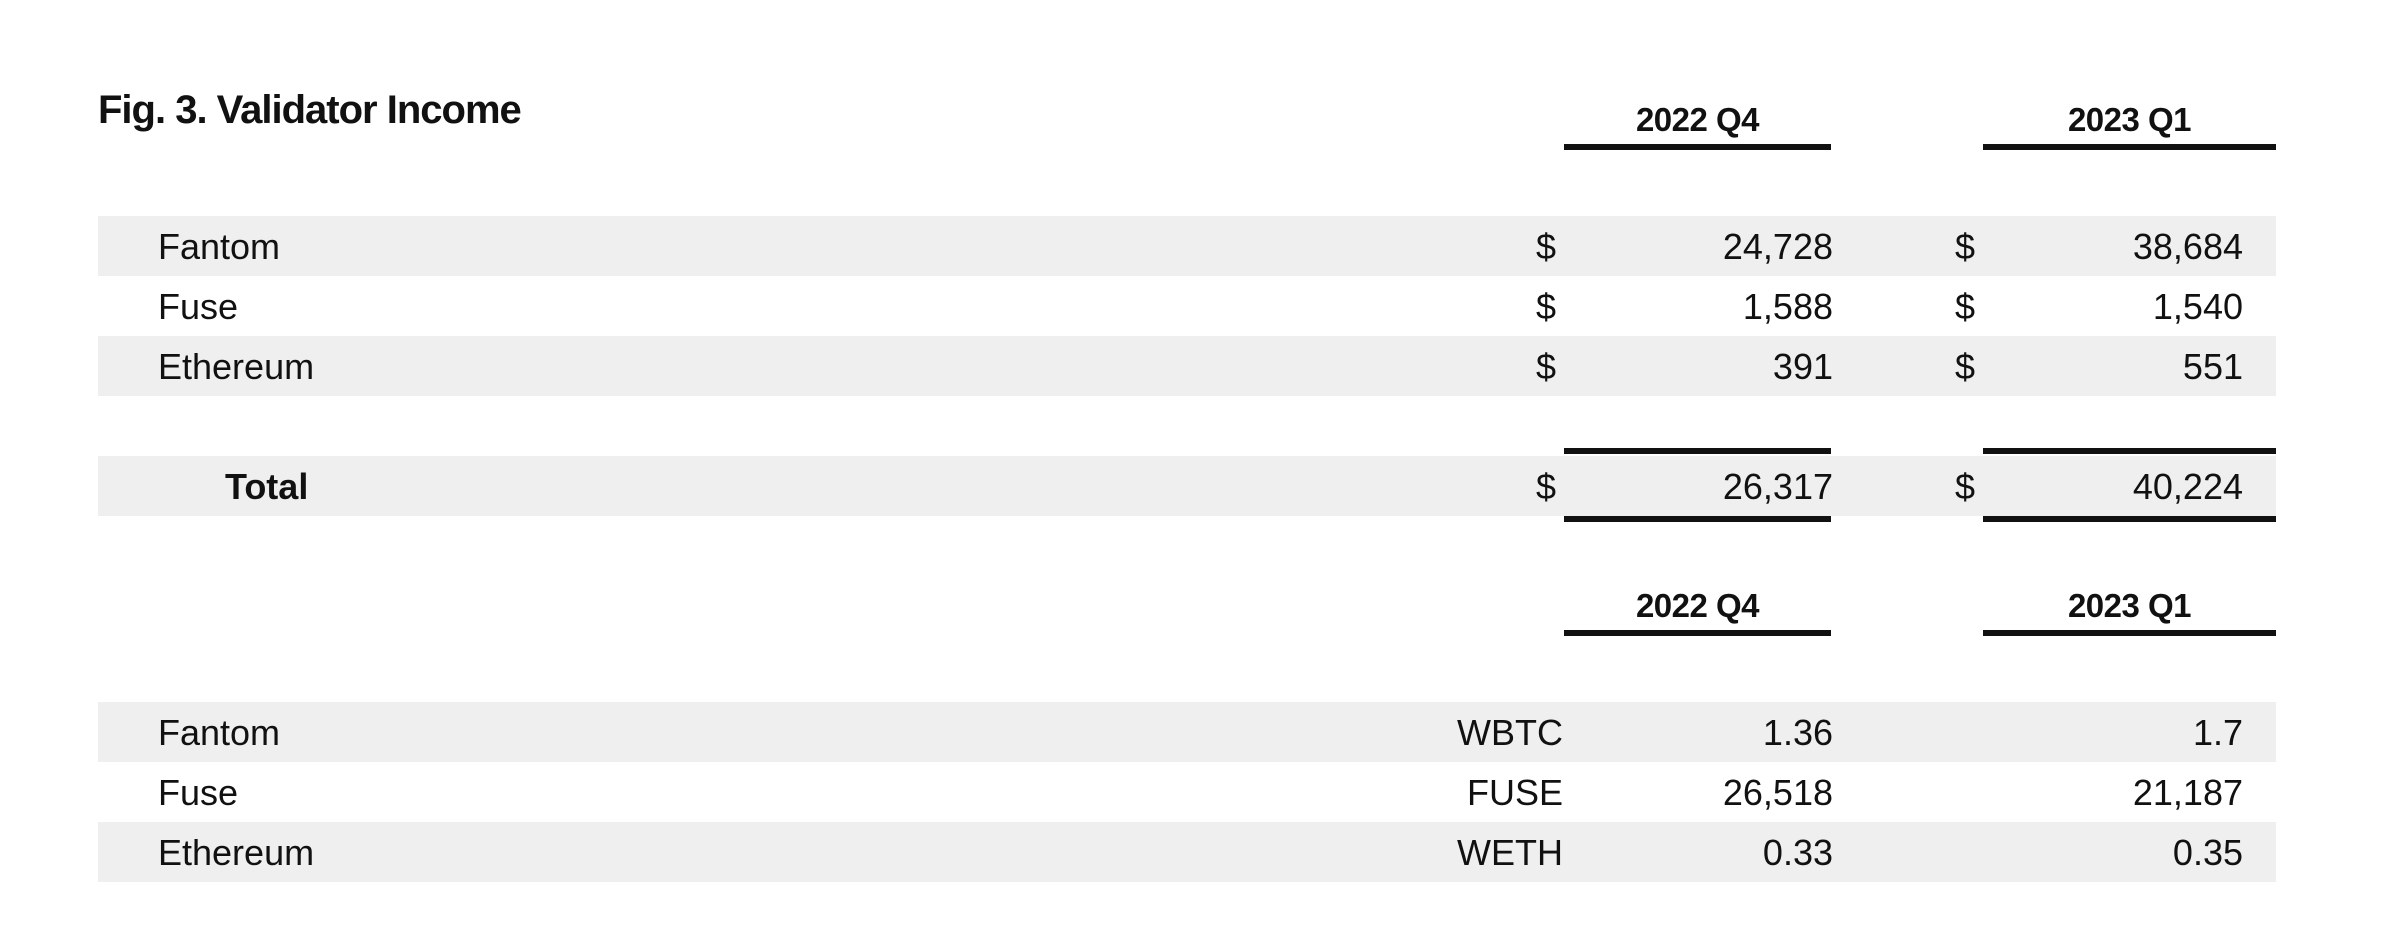  Describe the element at coordinates (2187, 246) in the screenshot. I see `value-2023-q1: 38,684` at that location.